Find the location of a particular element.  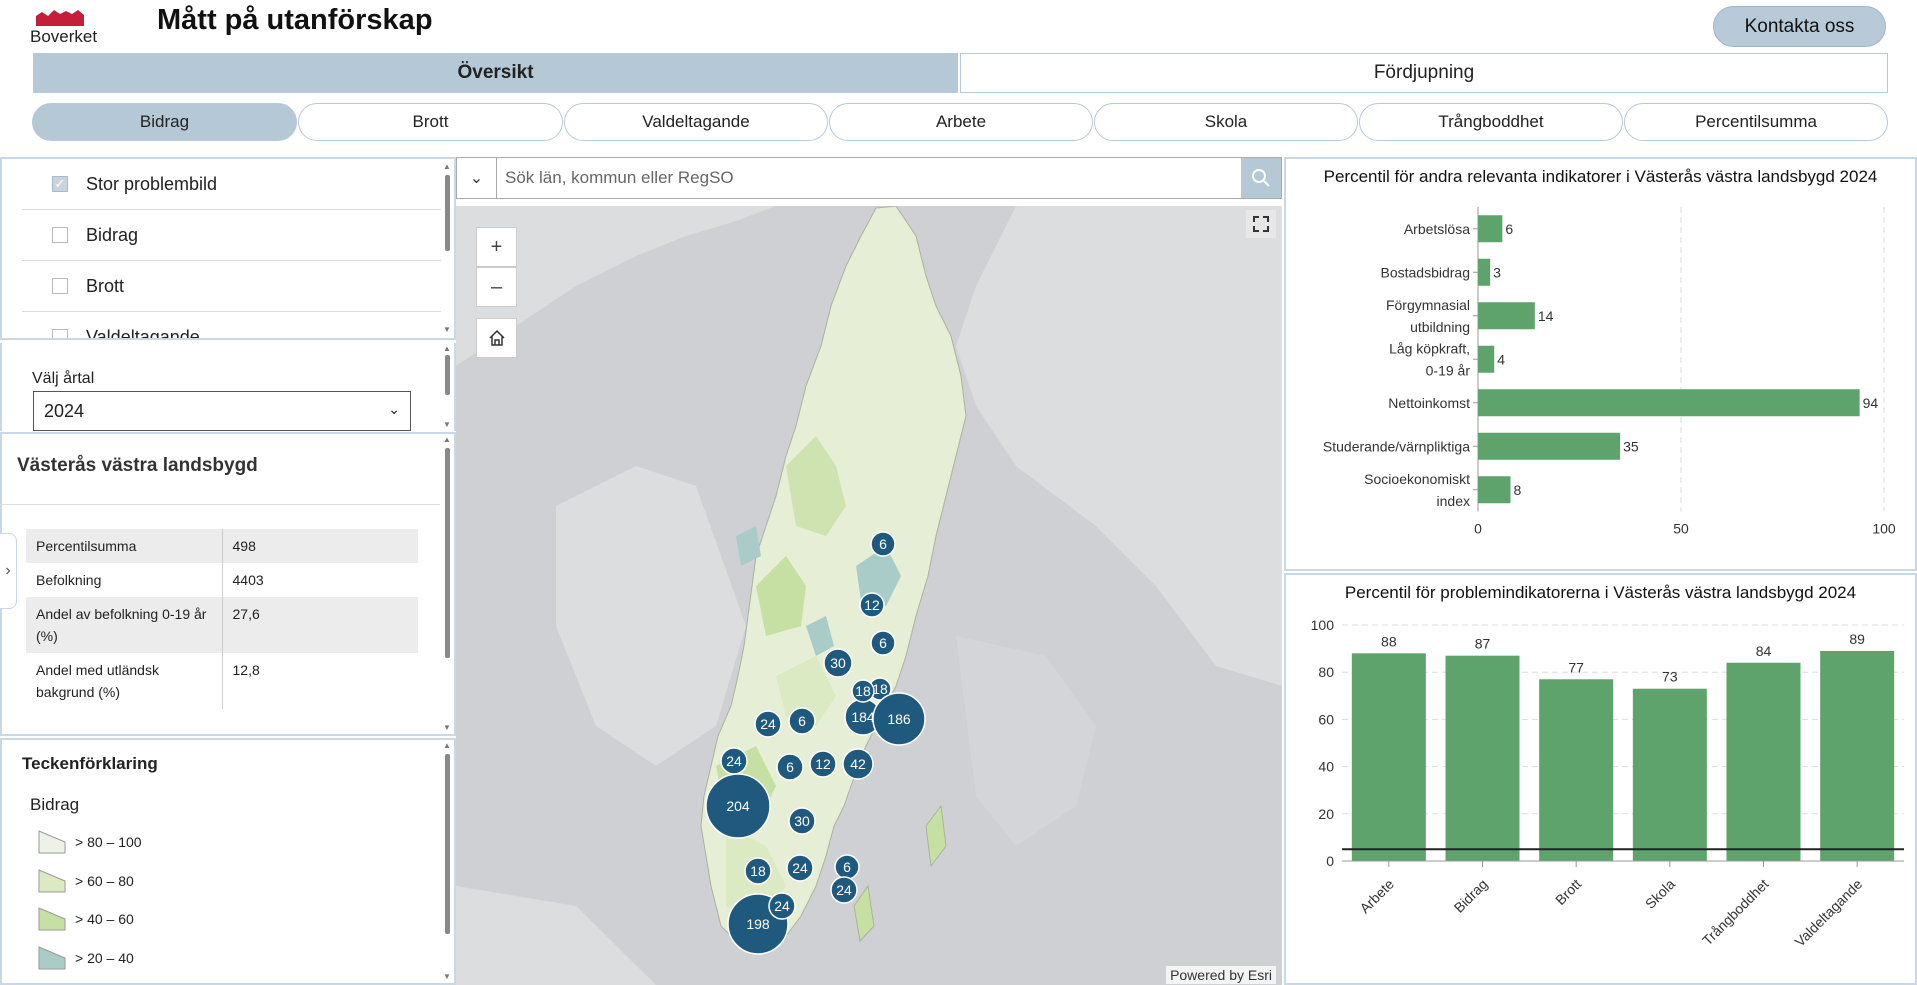

cluster-label: 30 is located at coordinates (838, 663).